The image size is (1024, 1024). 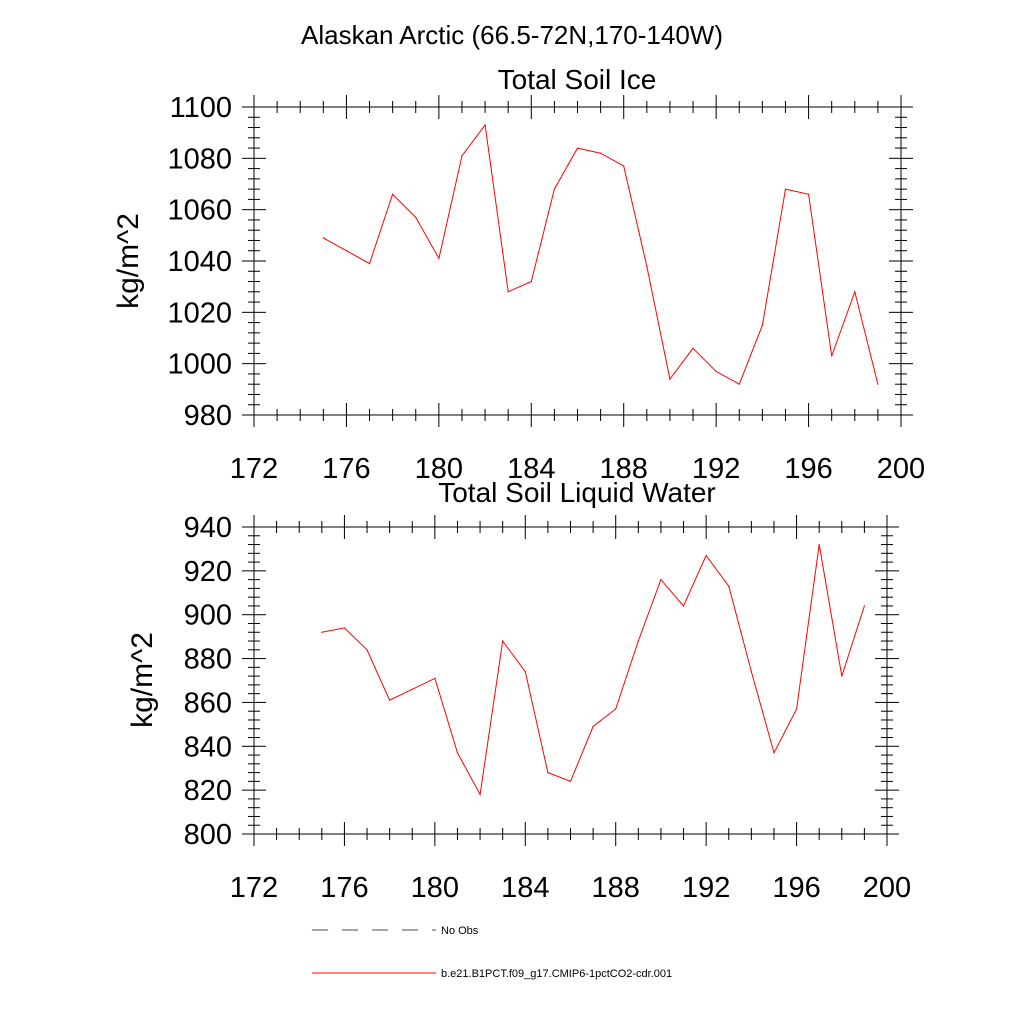 What do you see at coordinates (460, 931) in the screenshot?
I see `legend-label-no-obs: No Obs` at bounding box center [460, 931].